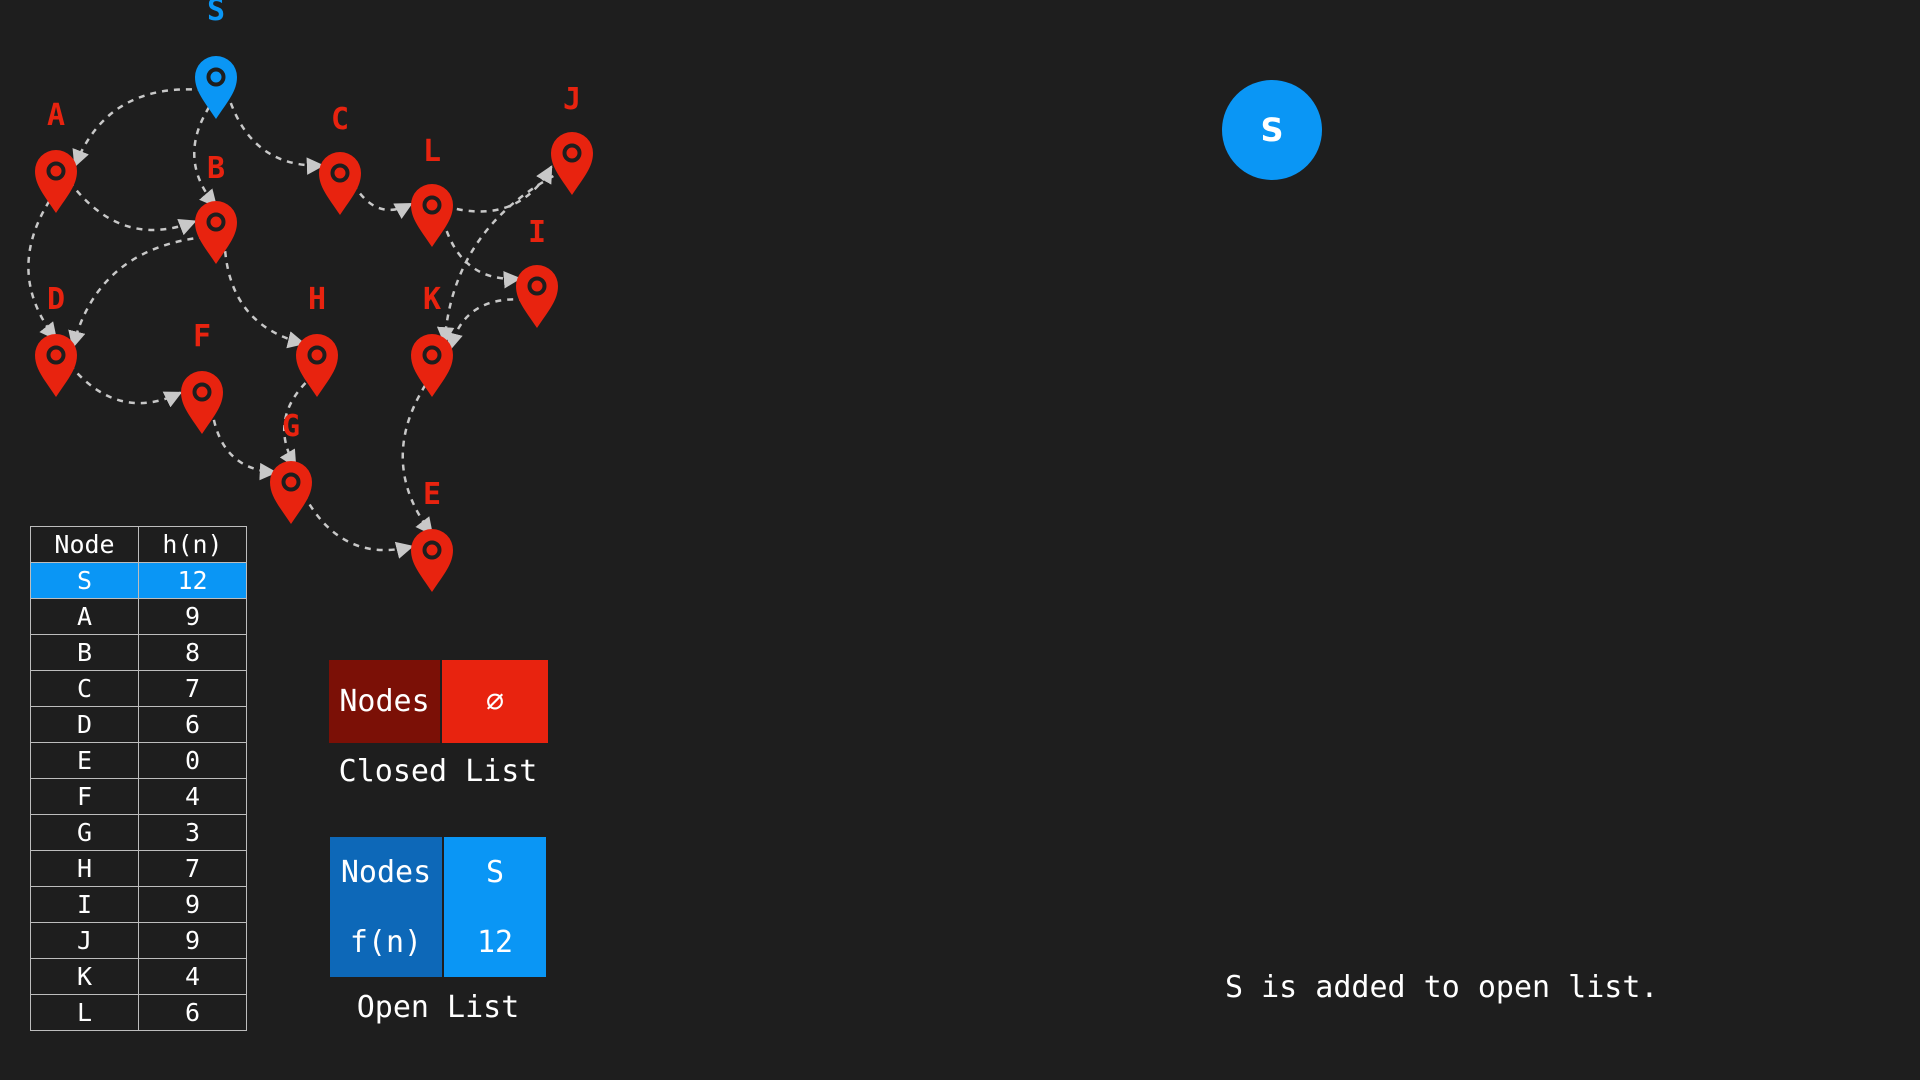 Image resolution: width=1920 pixels, height=1080 pixels. Describe the element at coordinates (216, 14) in the screenshot. I see `node-label: S` at that location.